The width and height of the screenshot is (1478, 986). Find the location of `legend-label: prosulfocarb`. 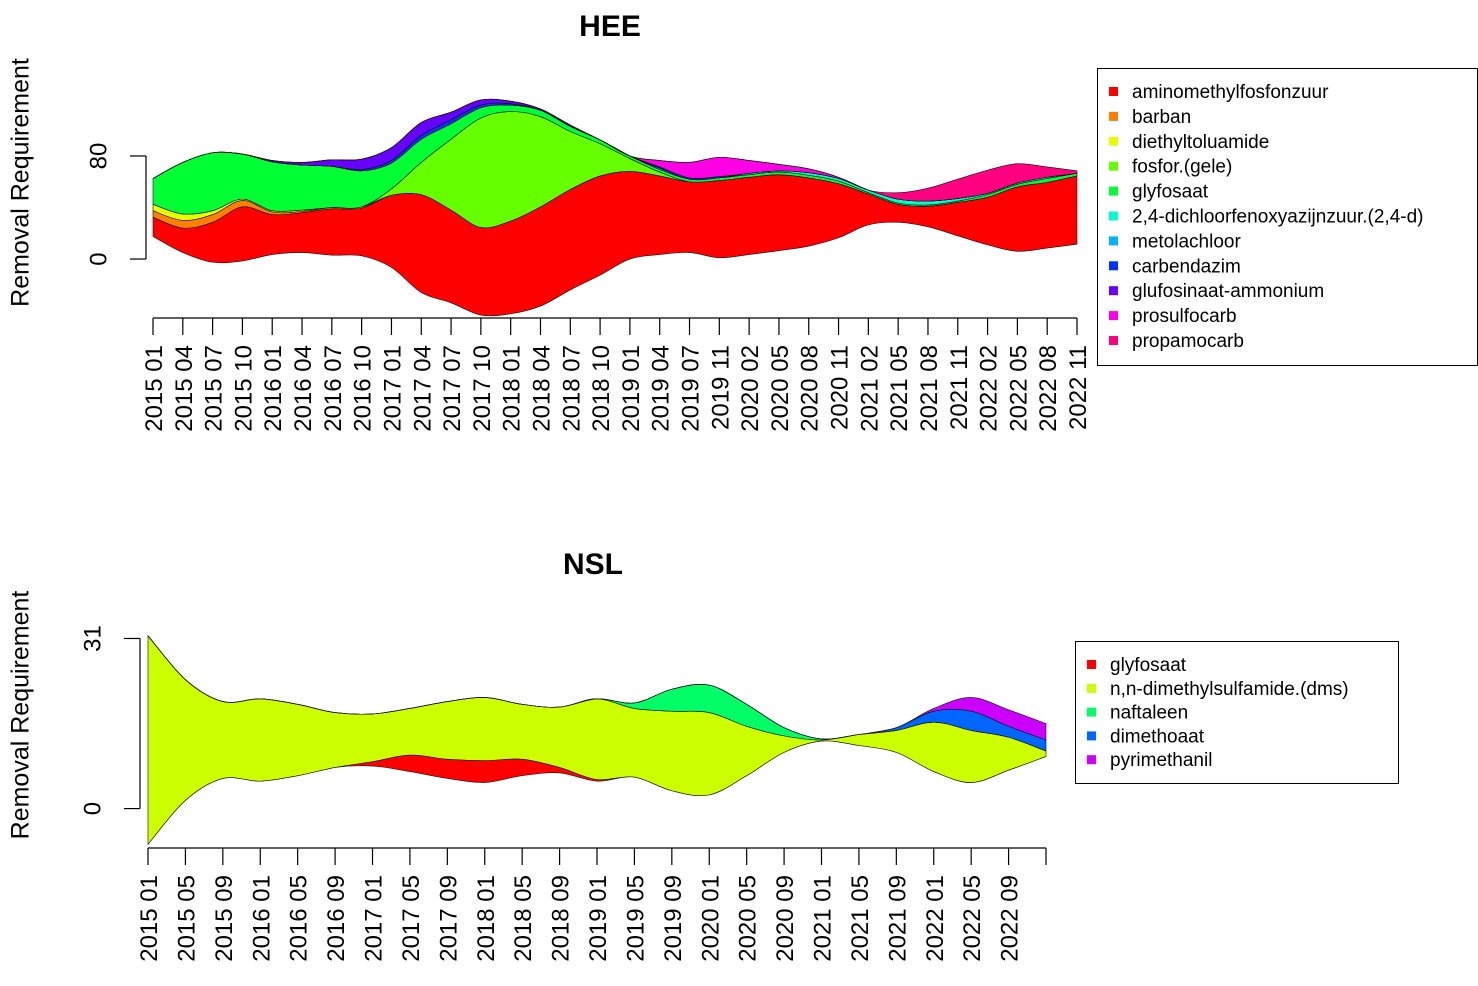

legend-label: prosulfocarb is located at coordinates (1184, 316).